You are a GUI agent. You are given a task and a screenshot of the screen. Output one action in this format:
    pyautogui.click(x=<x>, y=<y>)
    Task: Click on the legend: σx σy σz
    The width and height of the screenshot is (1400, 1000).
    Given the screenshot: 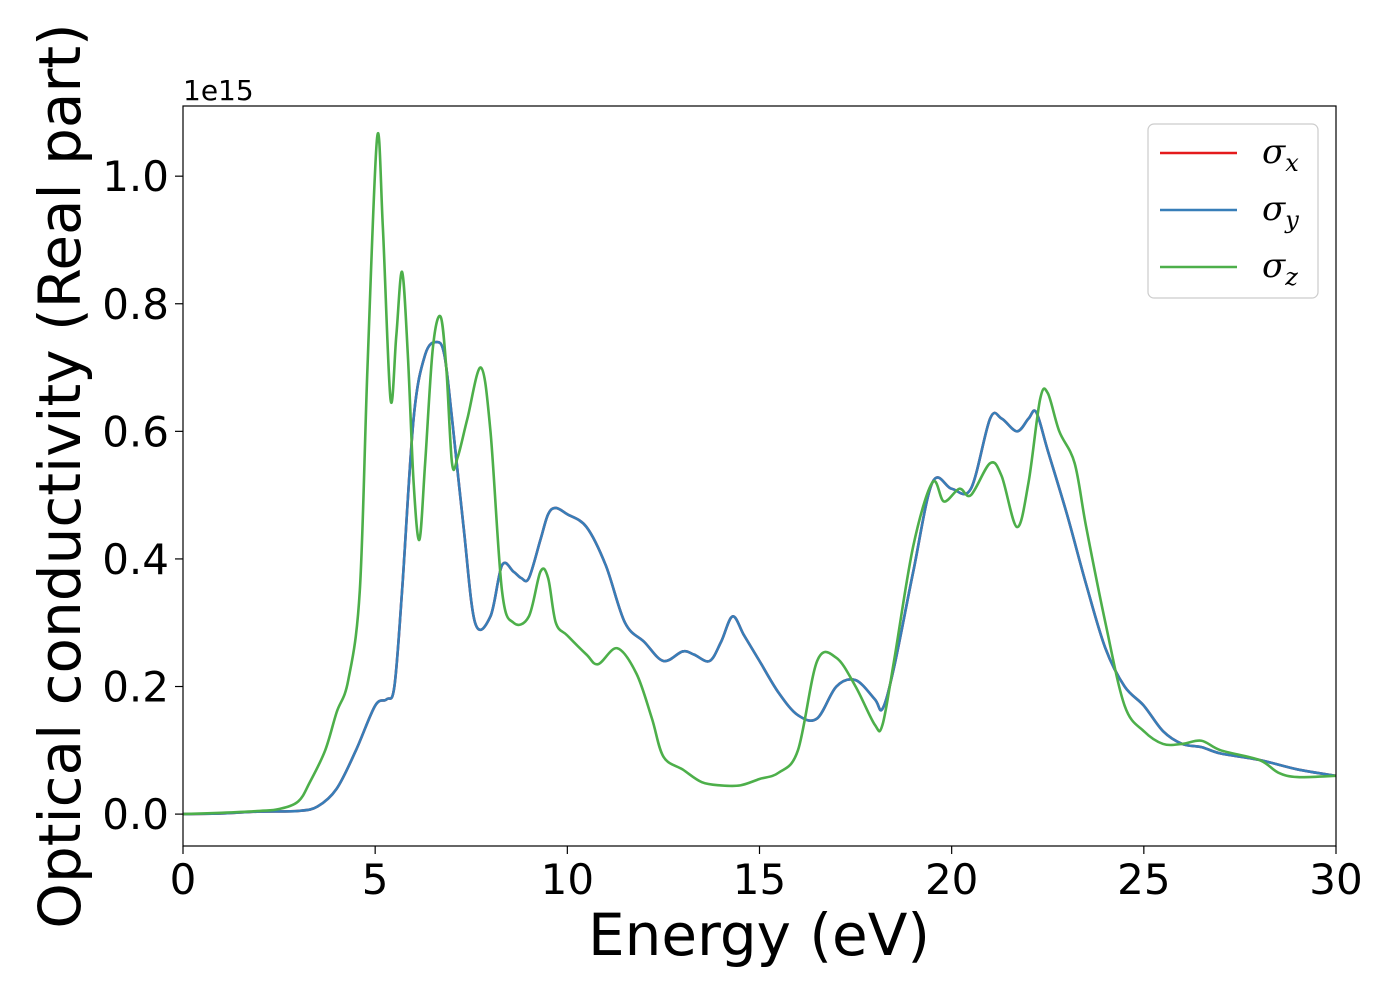 What is the action you would take?
    pyautogui.click(x=1233, y=211)
    